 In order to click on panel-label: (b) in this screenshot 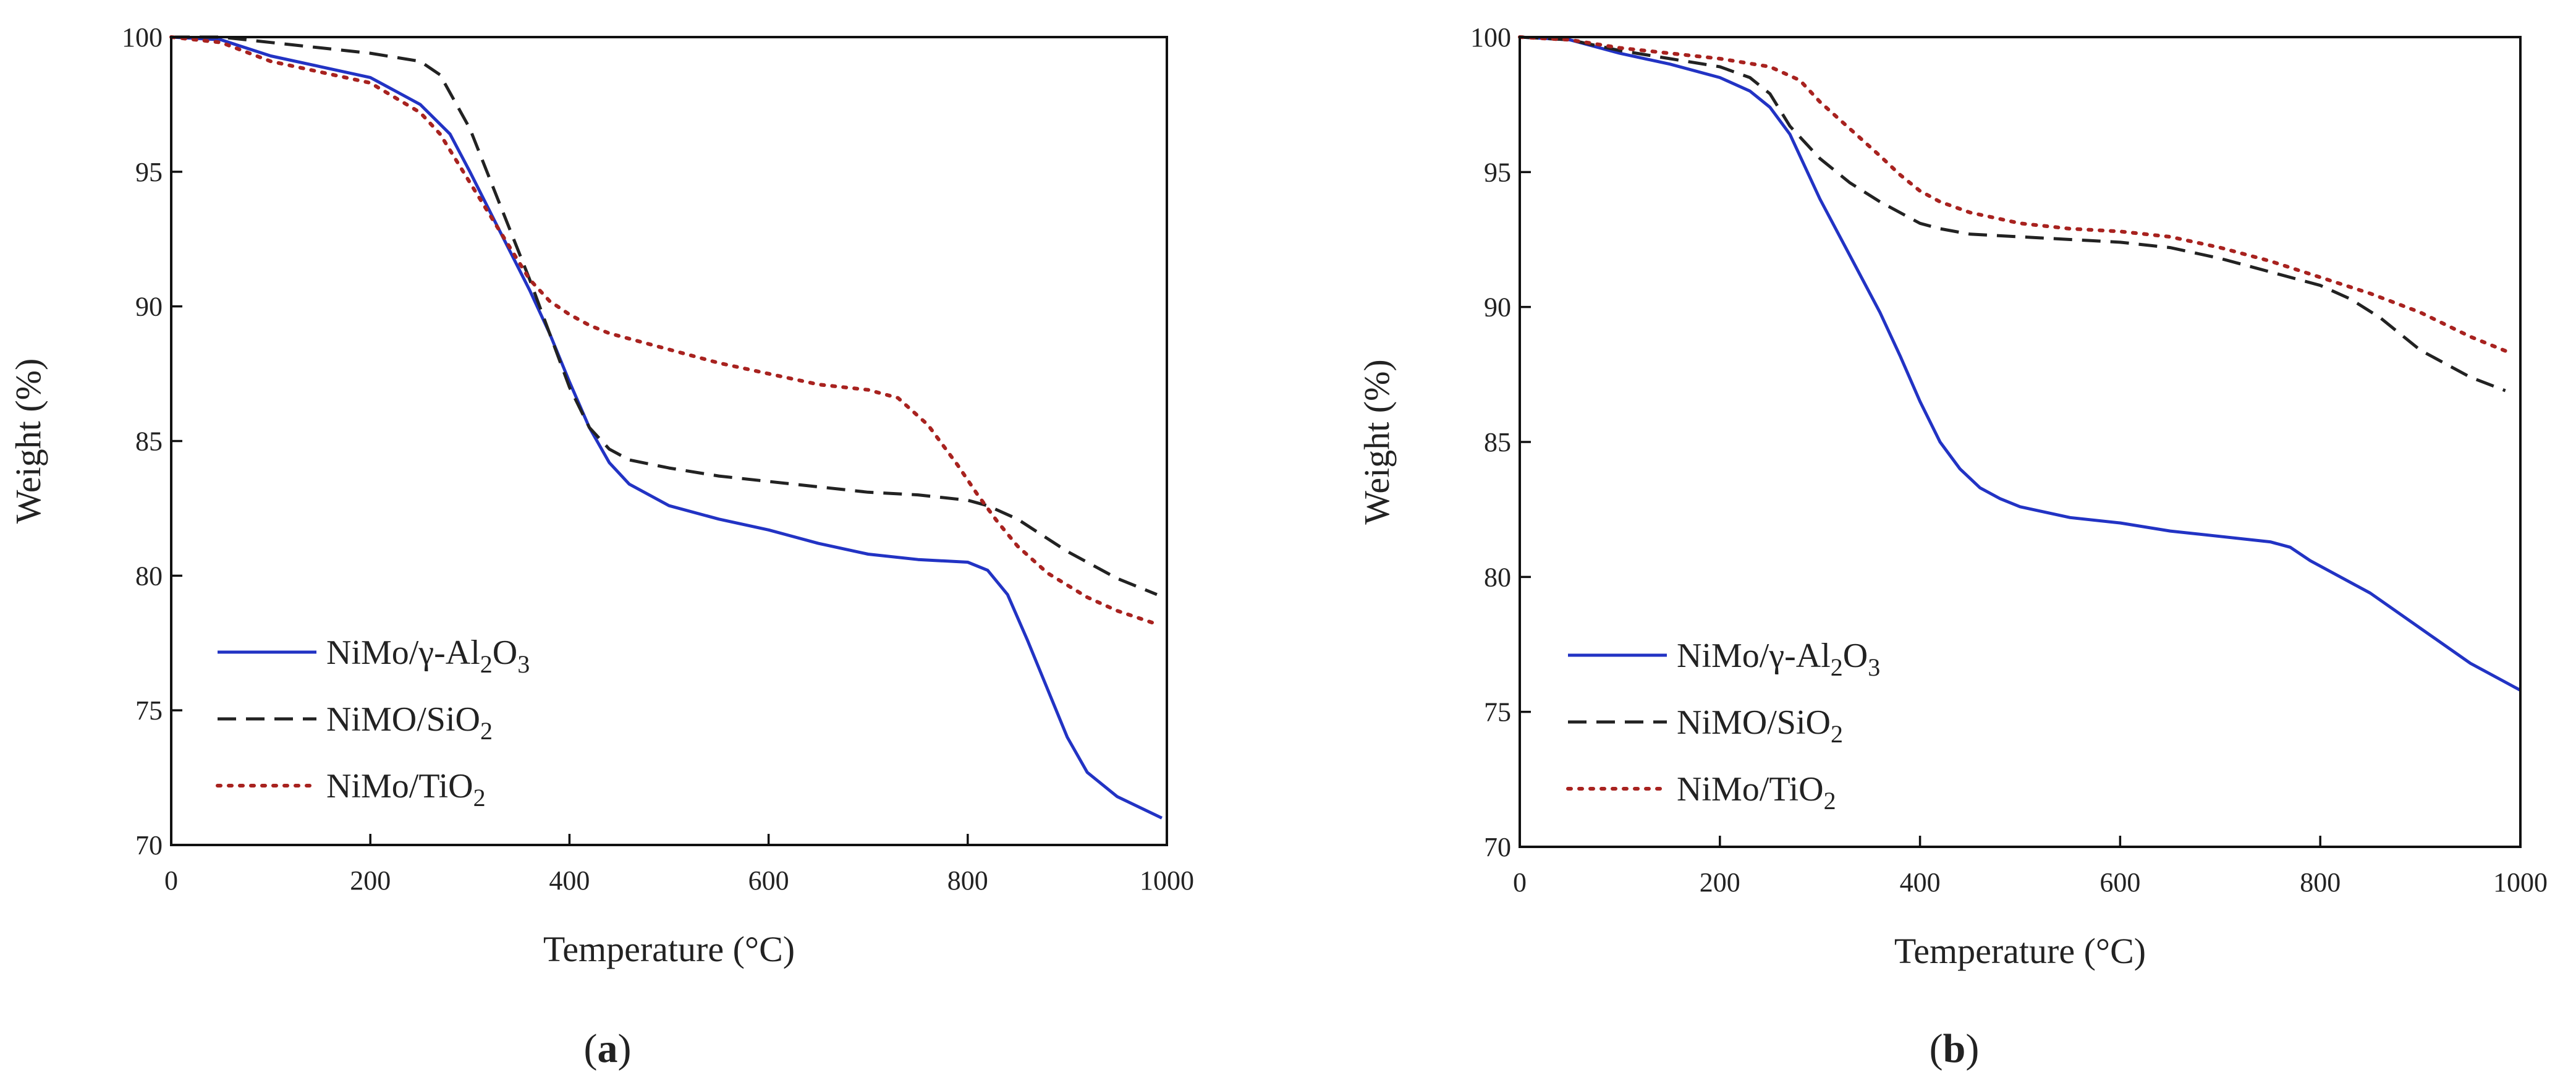, I will do `click(1955, 1048)`.